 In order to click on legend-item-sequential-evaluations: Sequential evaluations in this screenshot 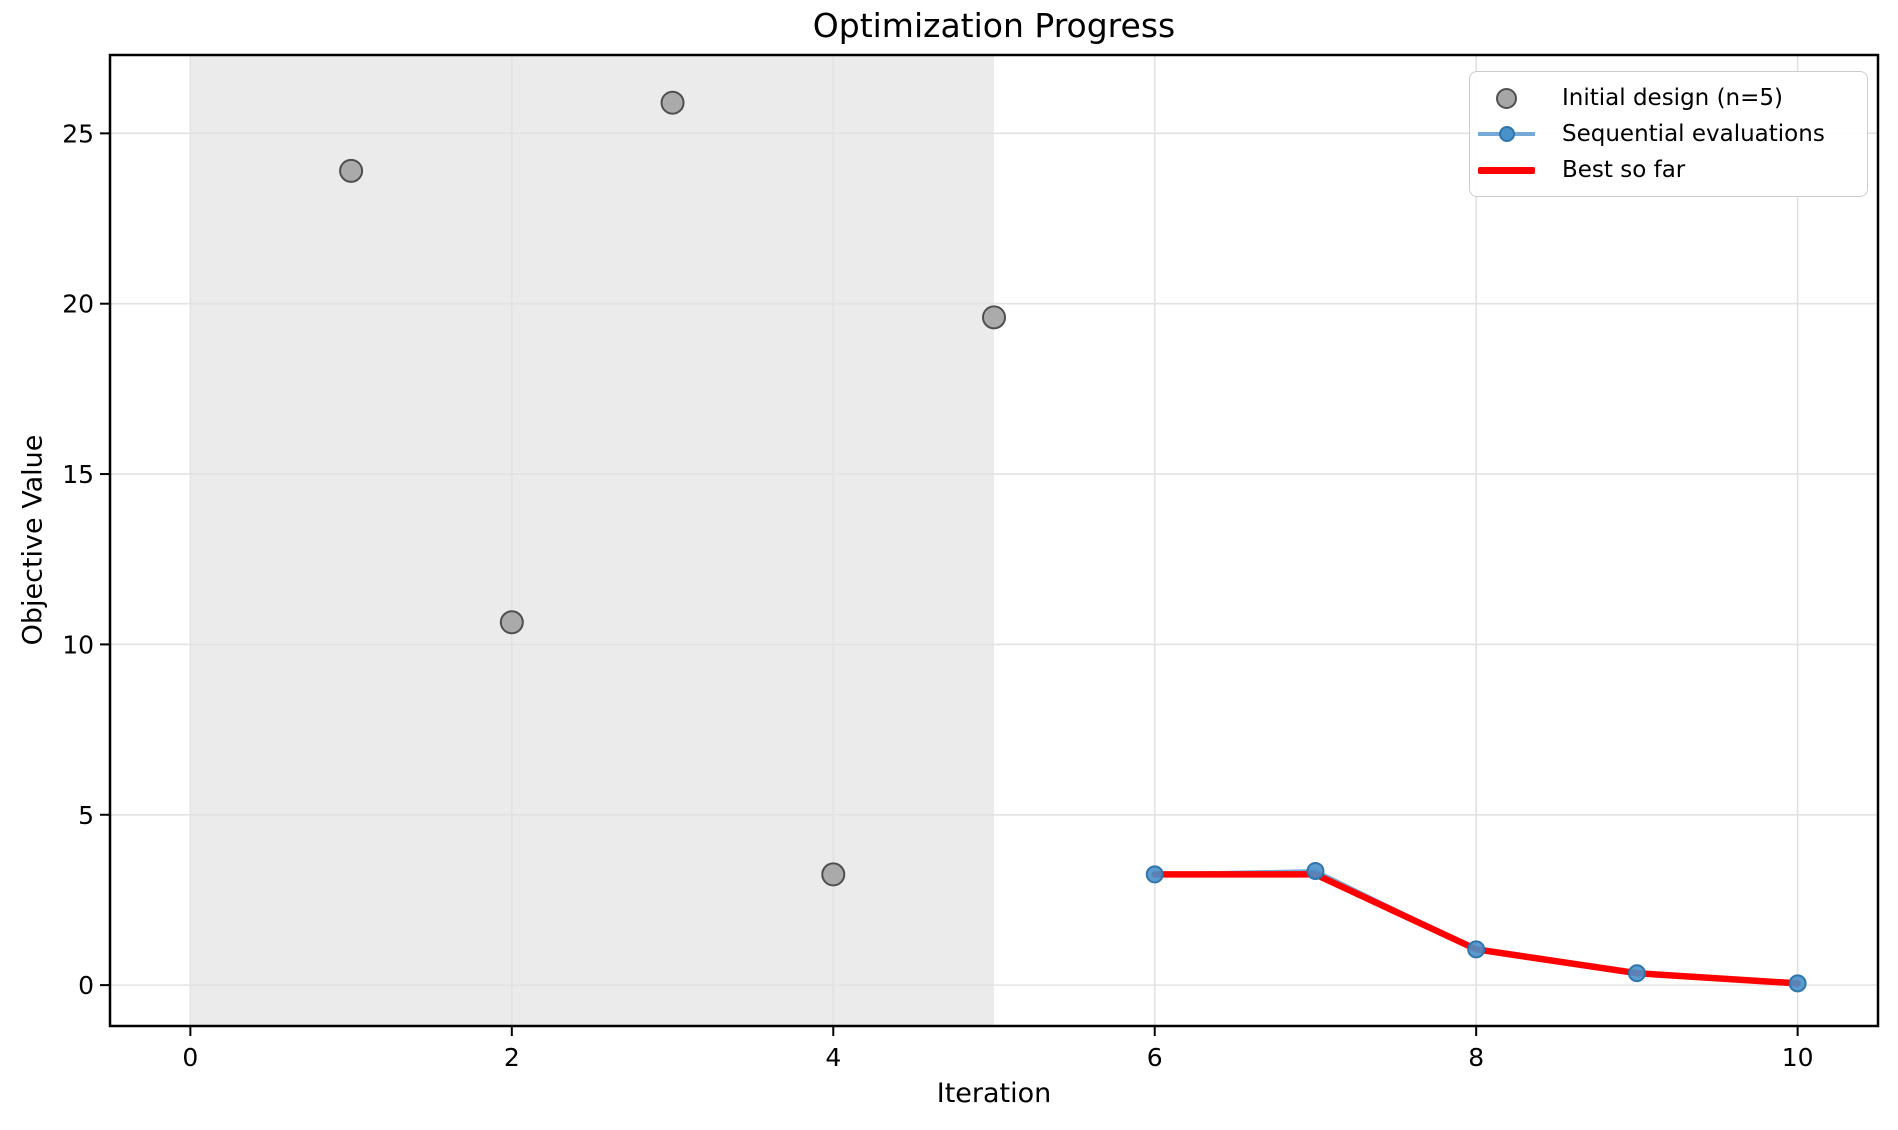, I will do `click(1668, 134)`.